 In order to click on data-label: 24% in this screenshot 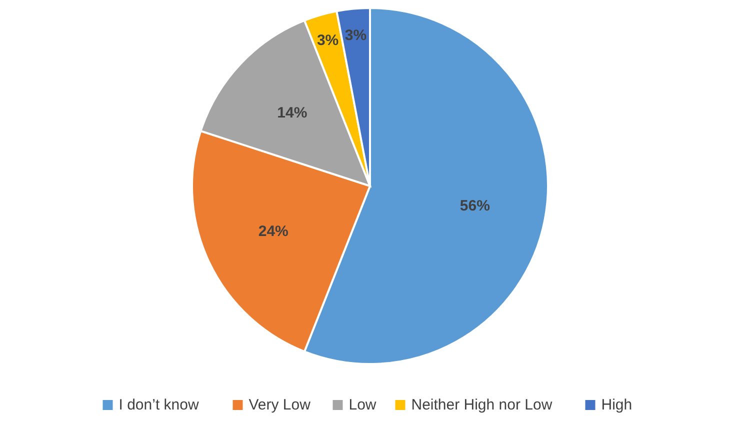, I will do `click(273, 231)`.